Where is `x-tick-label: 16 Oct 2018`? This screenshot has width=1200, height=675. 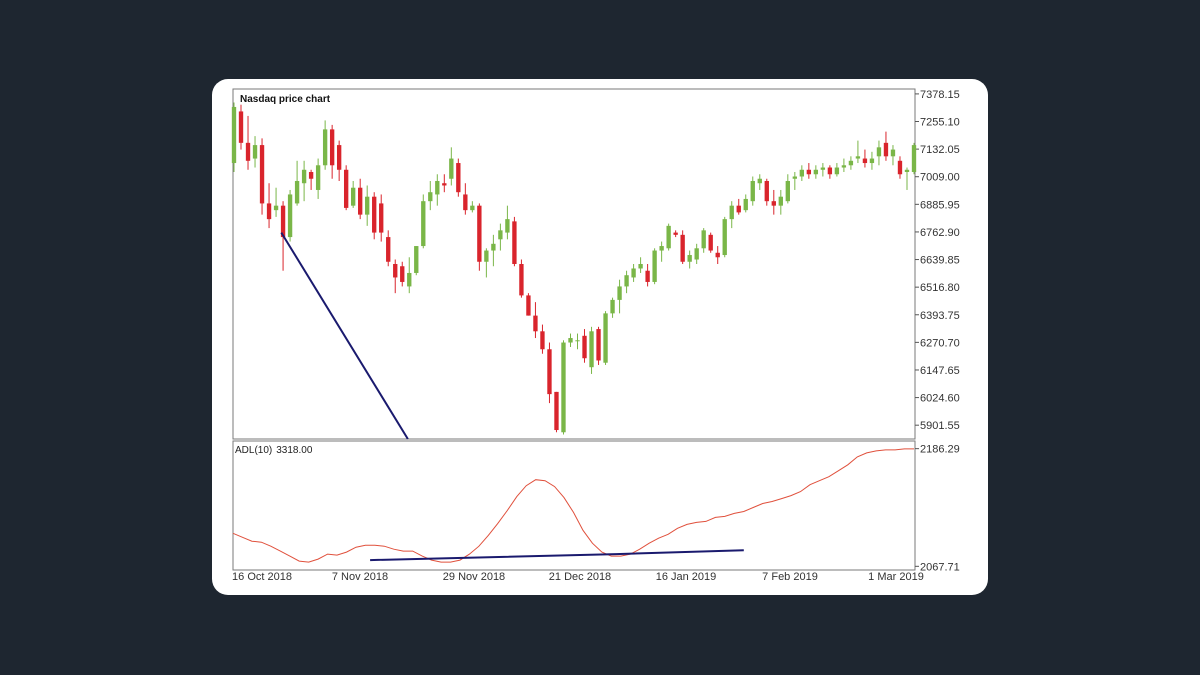
x-tick-label: 16 Oct 2018 is located at coordinates (262, 577).